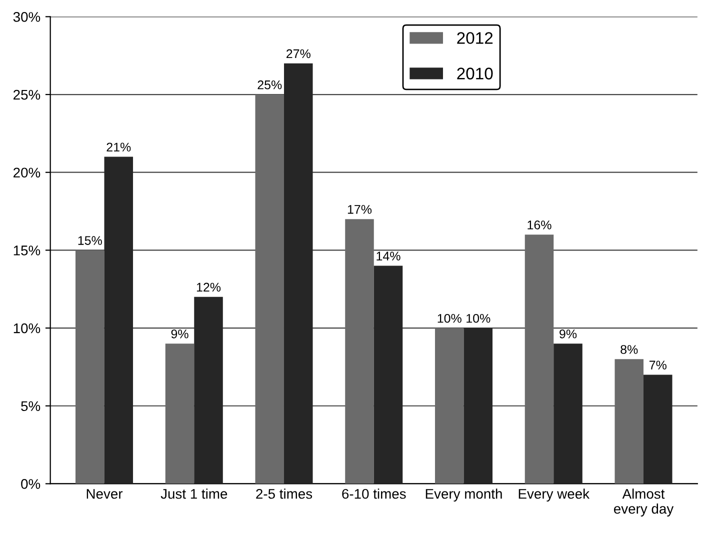  Describe the element at coordinates (388, 256) in the screenshot. I see `data-label: 14%` at that location.